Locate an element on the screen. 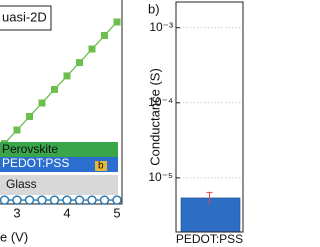 This screenshot has height=247, width=320. electrode is located at coordinates (101, 166).